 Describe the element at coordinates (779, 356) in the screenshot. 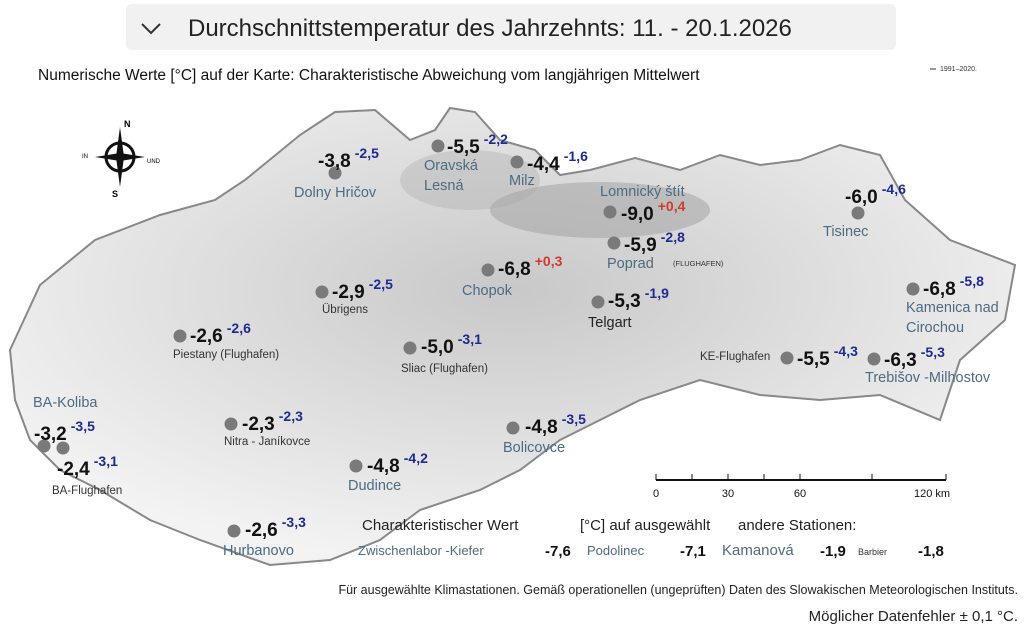

I see `station: -5,5 -4,3 KE-Flughafen` at that location.